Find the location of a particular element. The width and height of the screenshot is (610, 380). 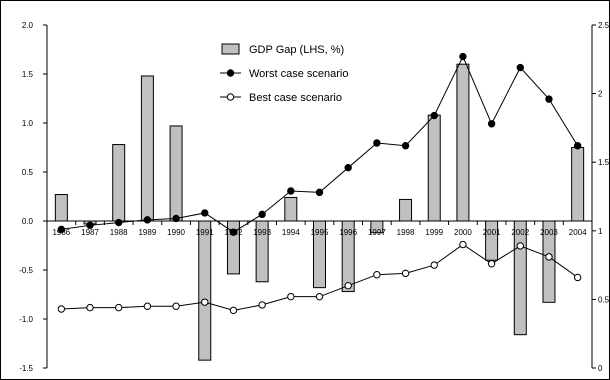

x-tick-label: 1990 is located at coordinates (176, 232).